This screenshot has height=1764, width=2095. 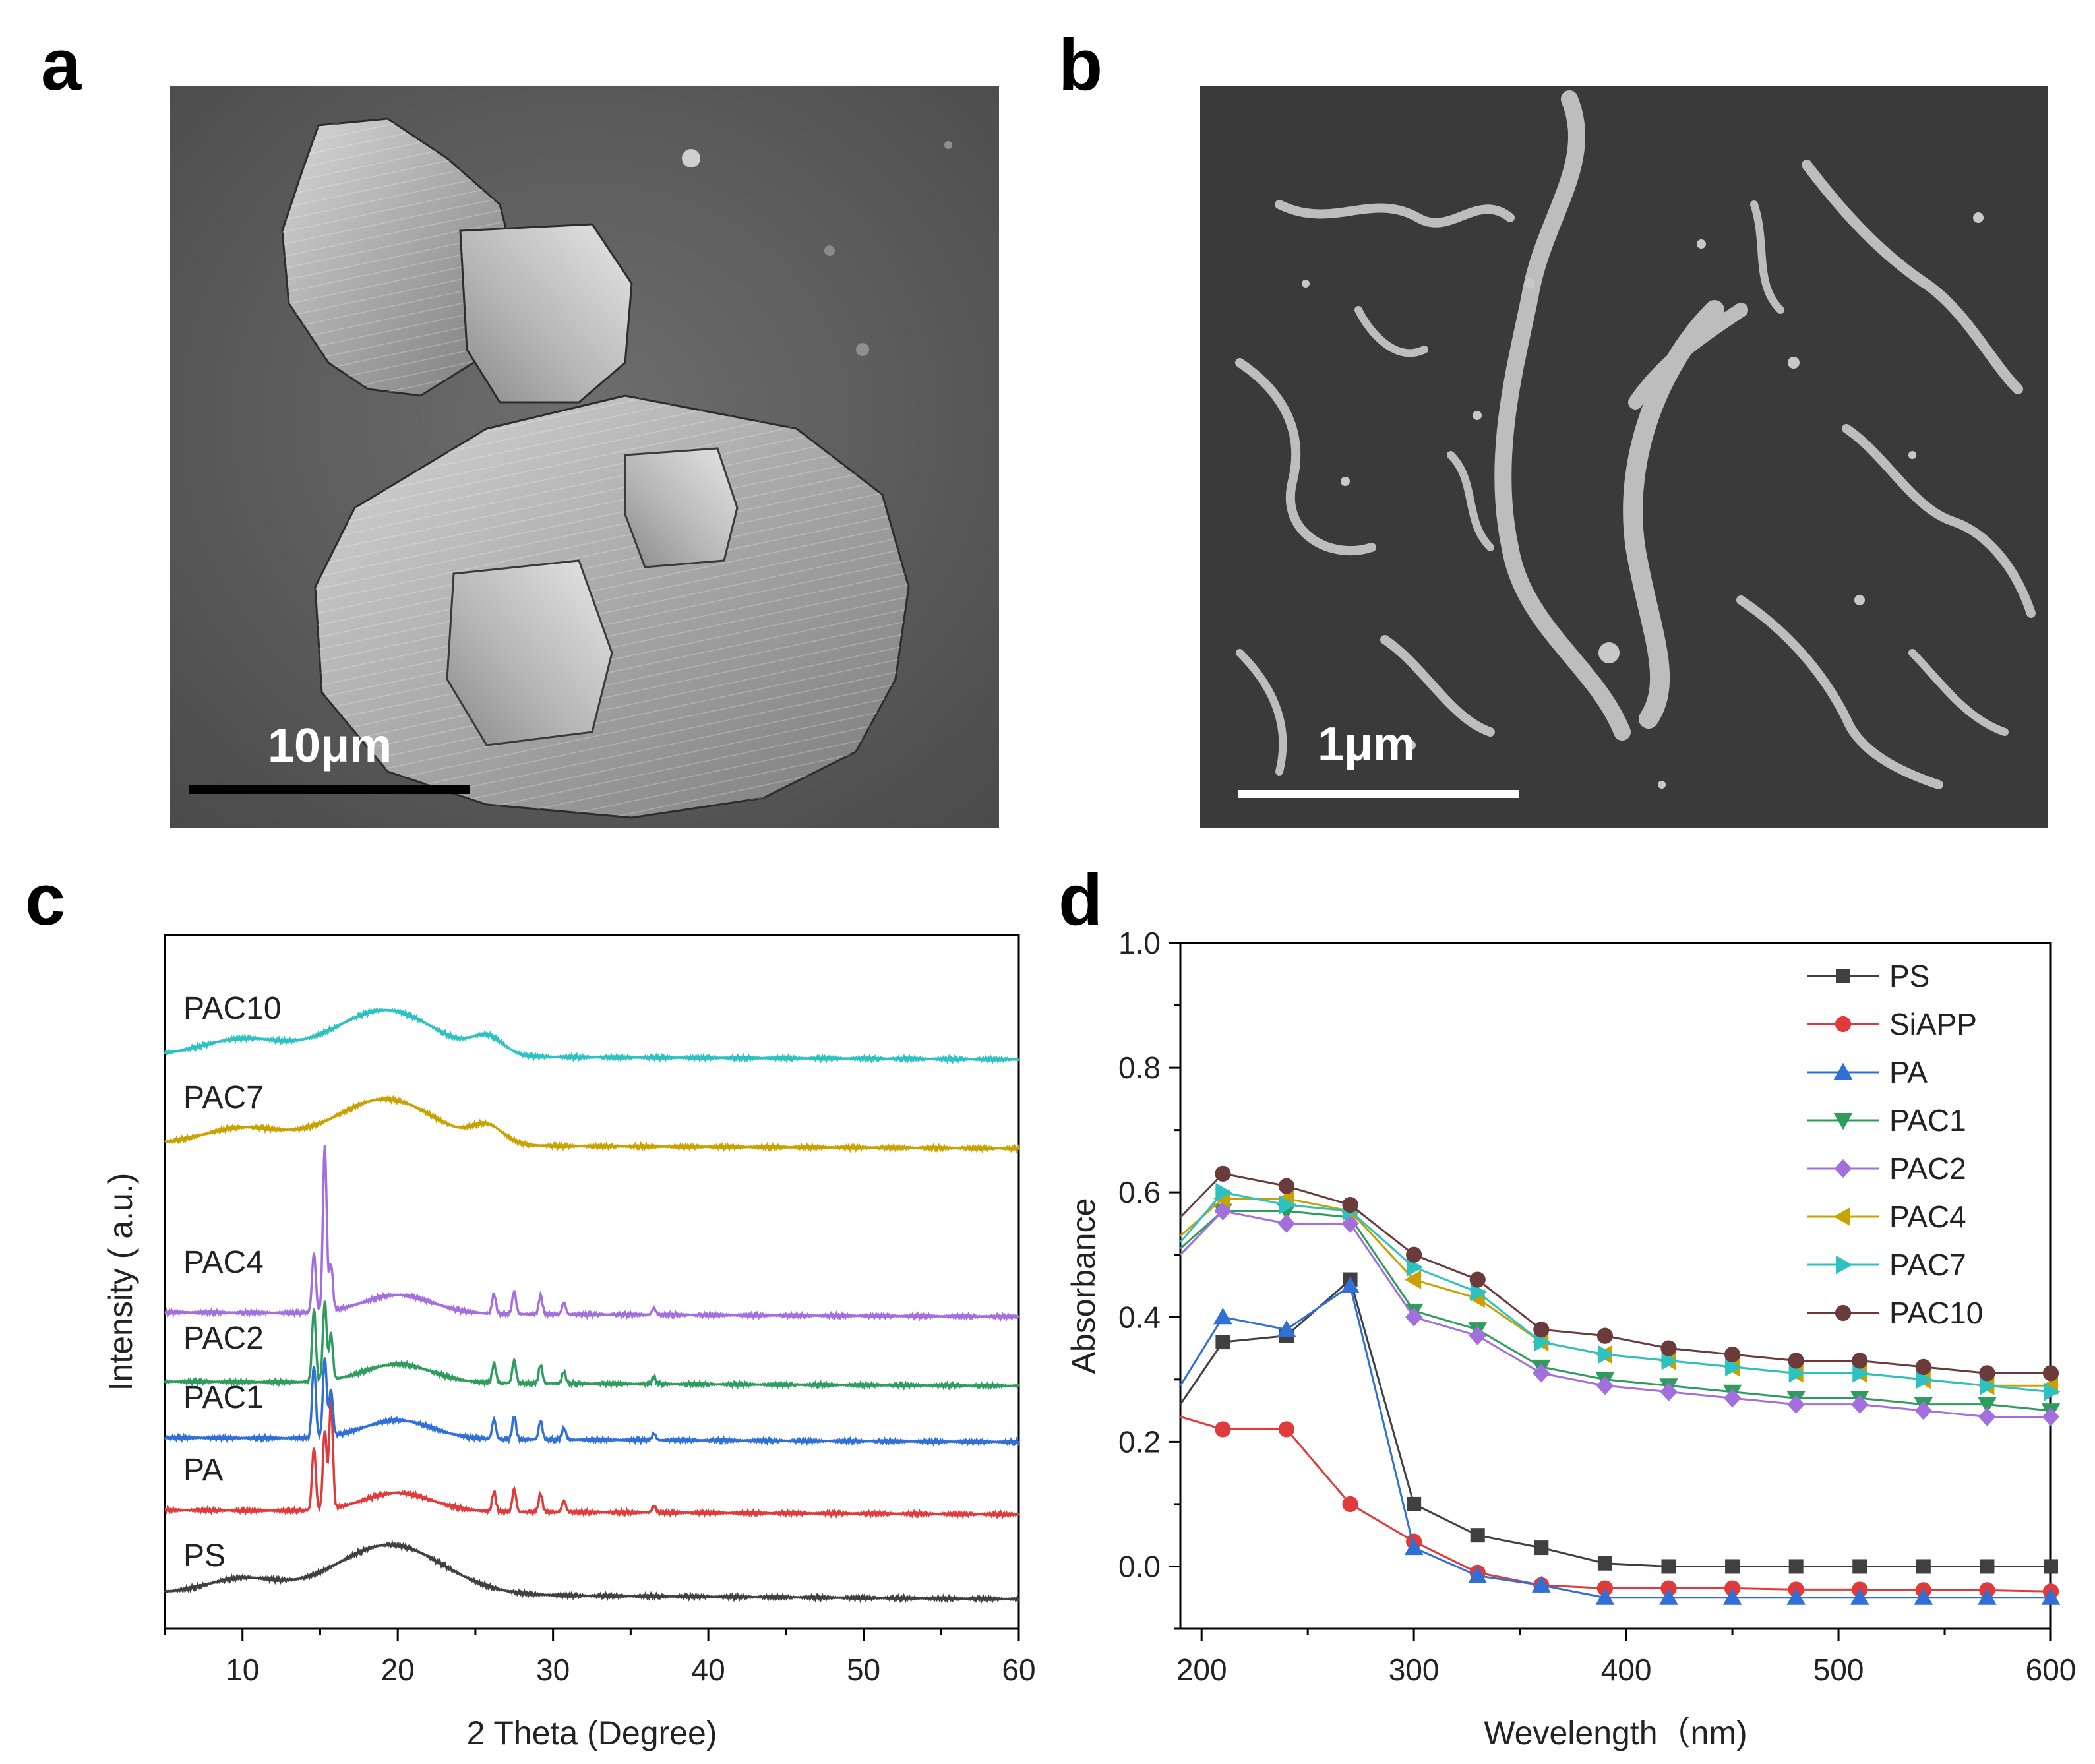 I want to click on trace-label-pac1: PAC1, so click(x=223, y=1397).